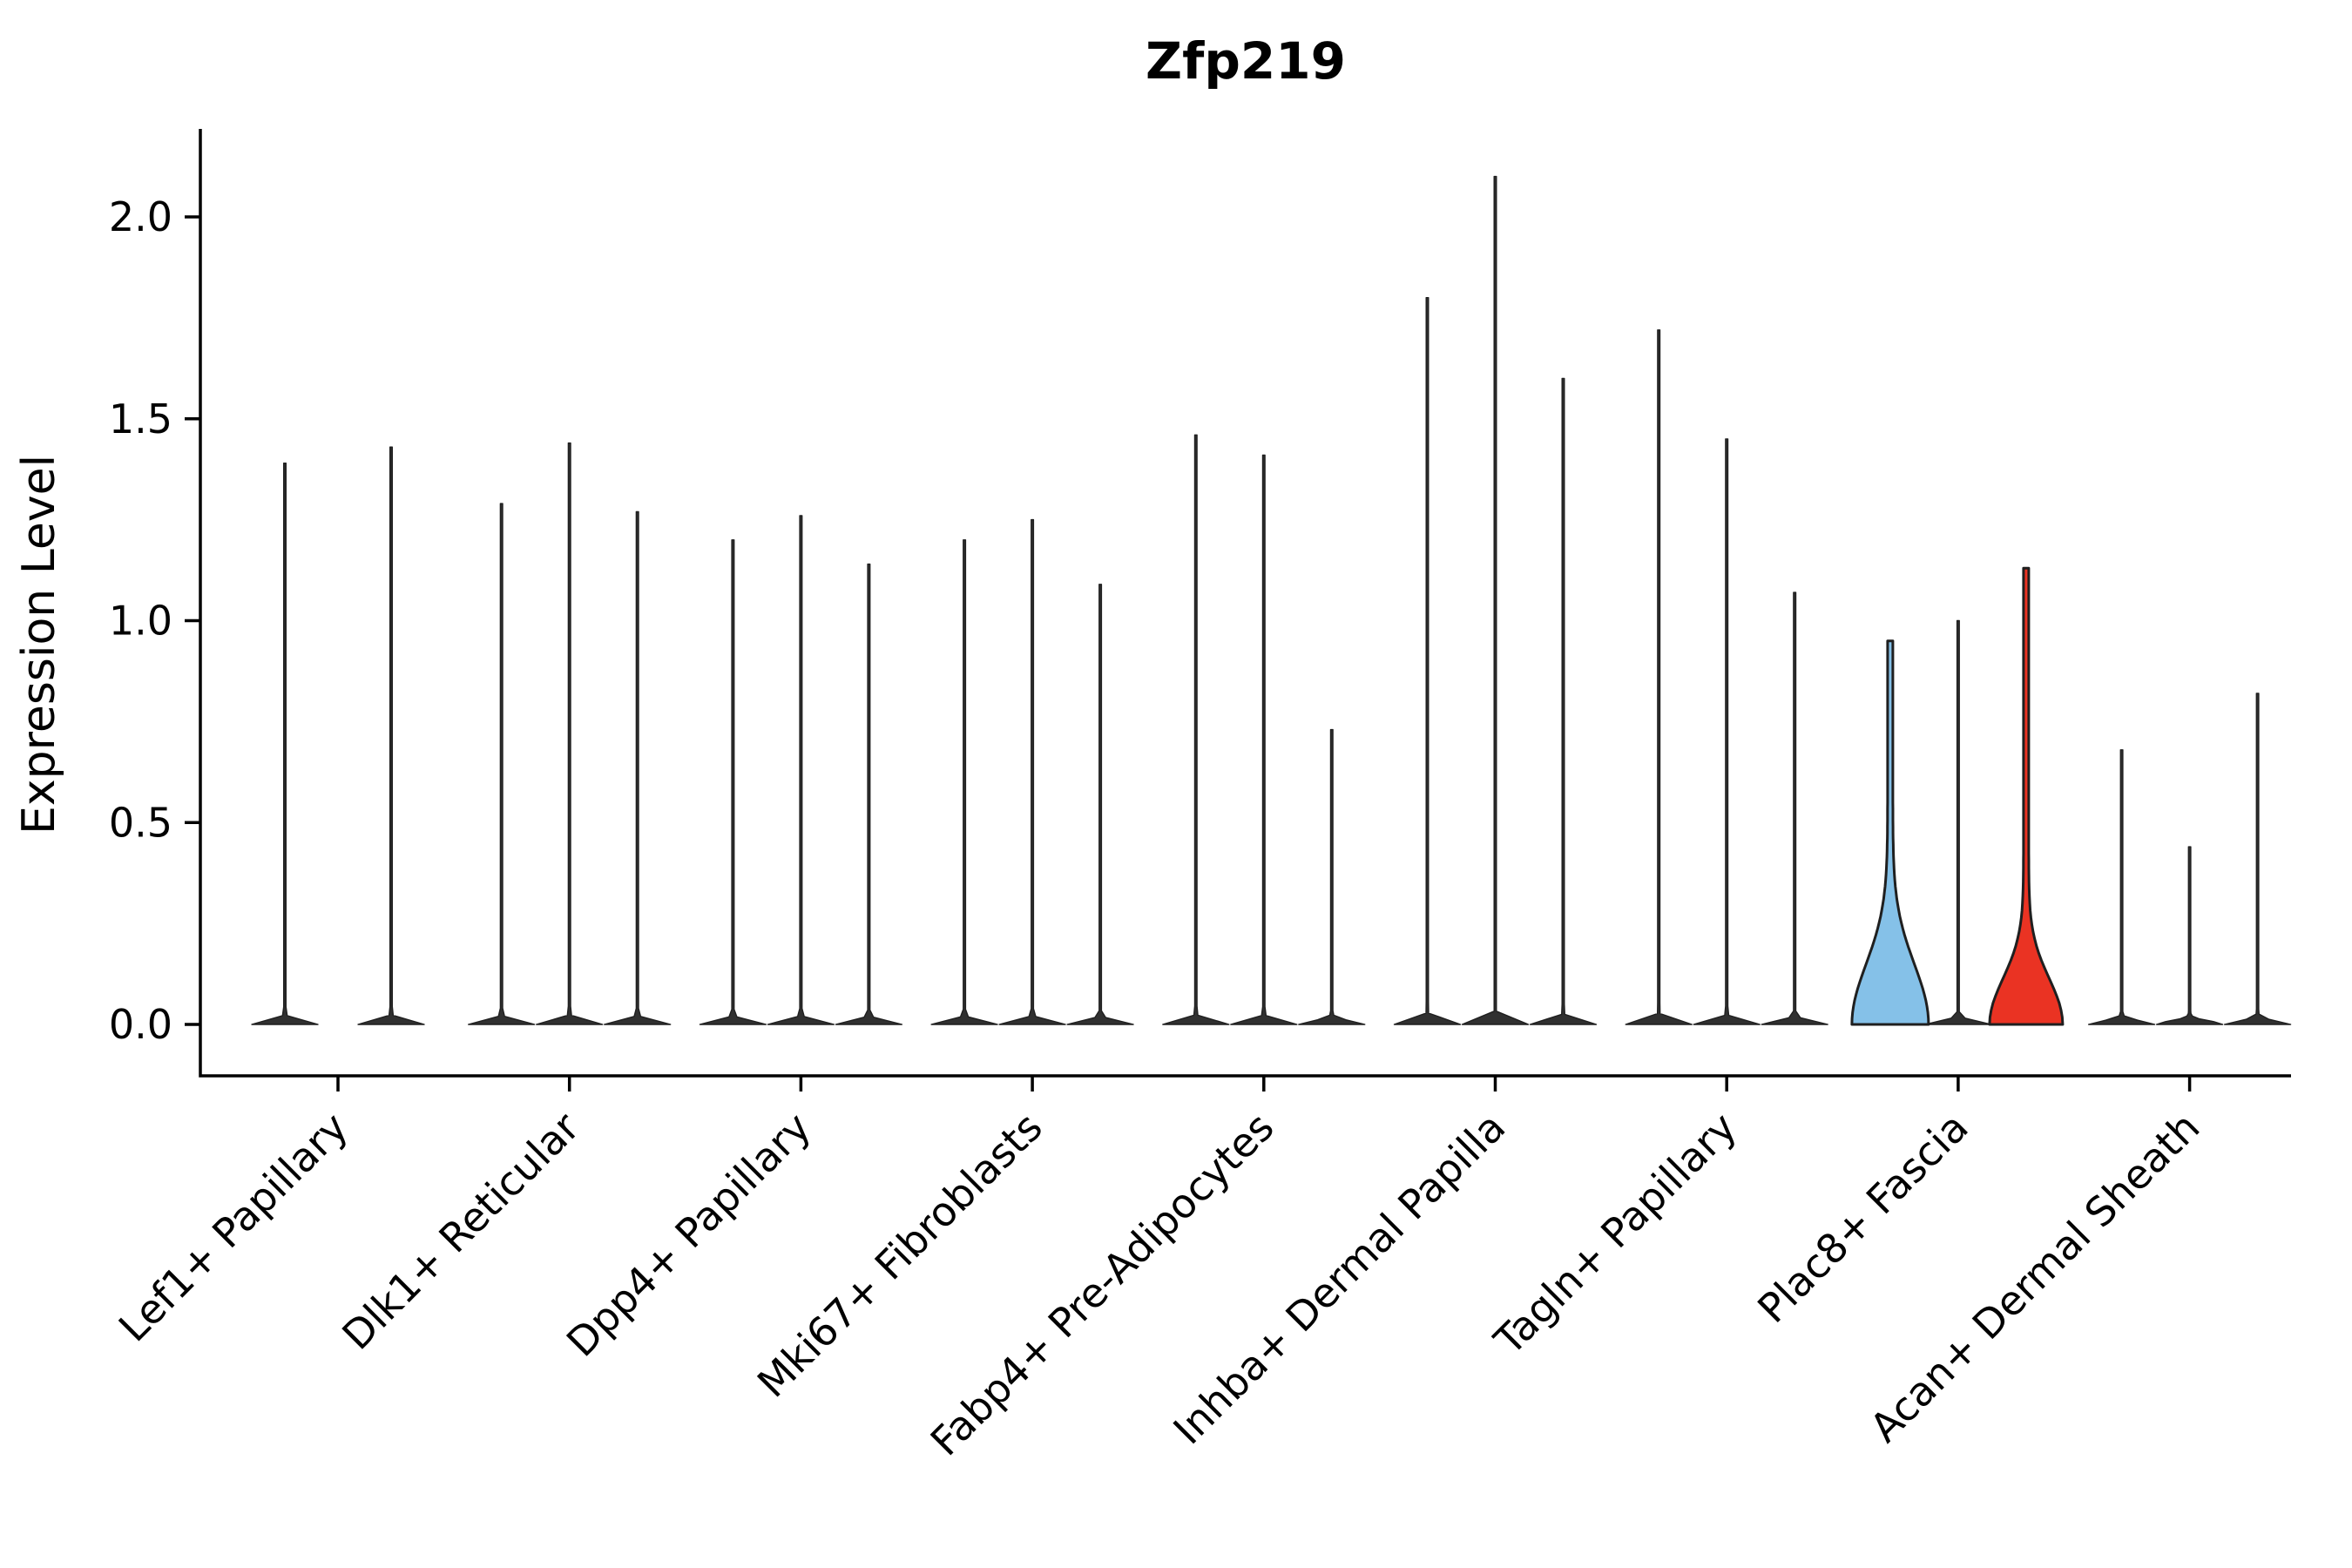  What do you see at coordinates (460, 1231) in the screenshot?
I see `x-tick-label: Dlk1+ Reticular` at bounding box center [460, 1231].